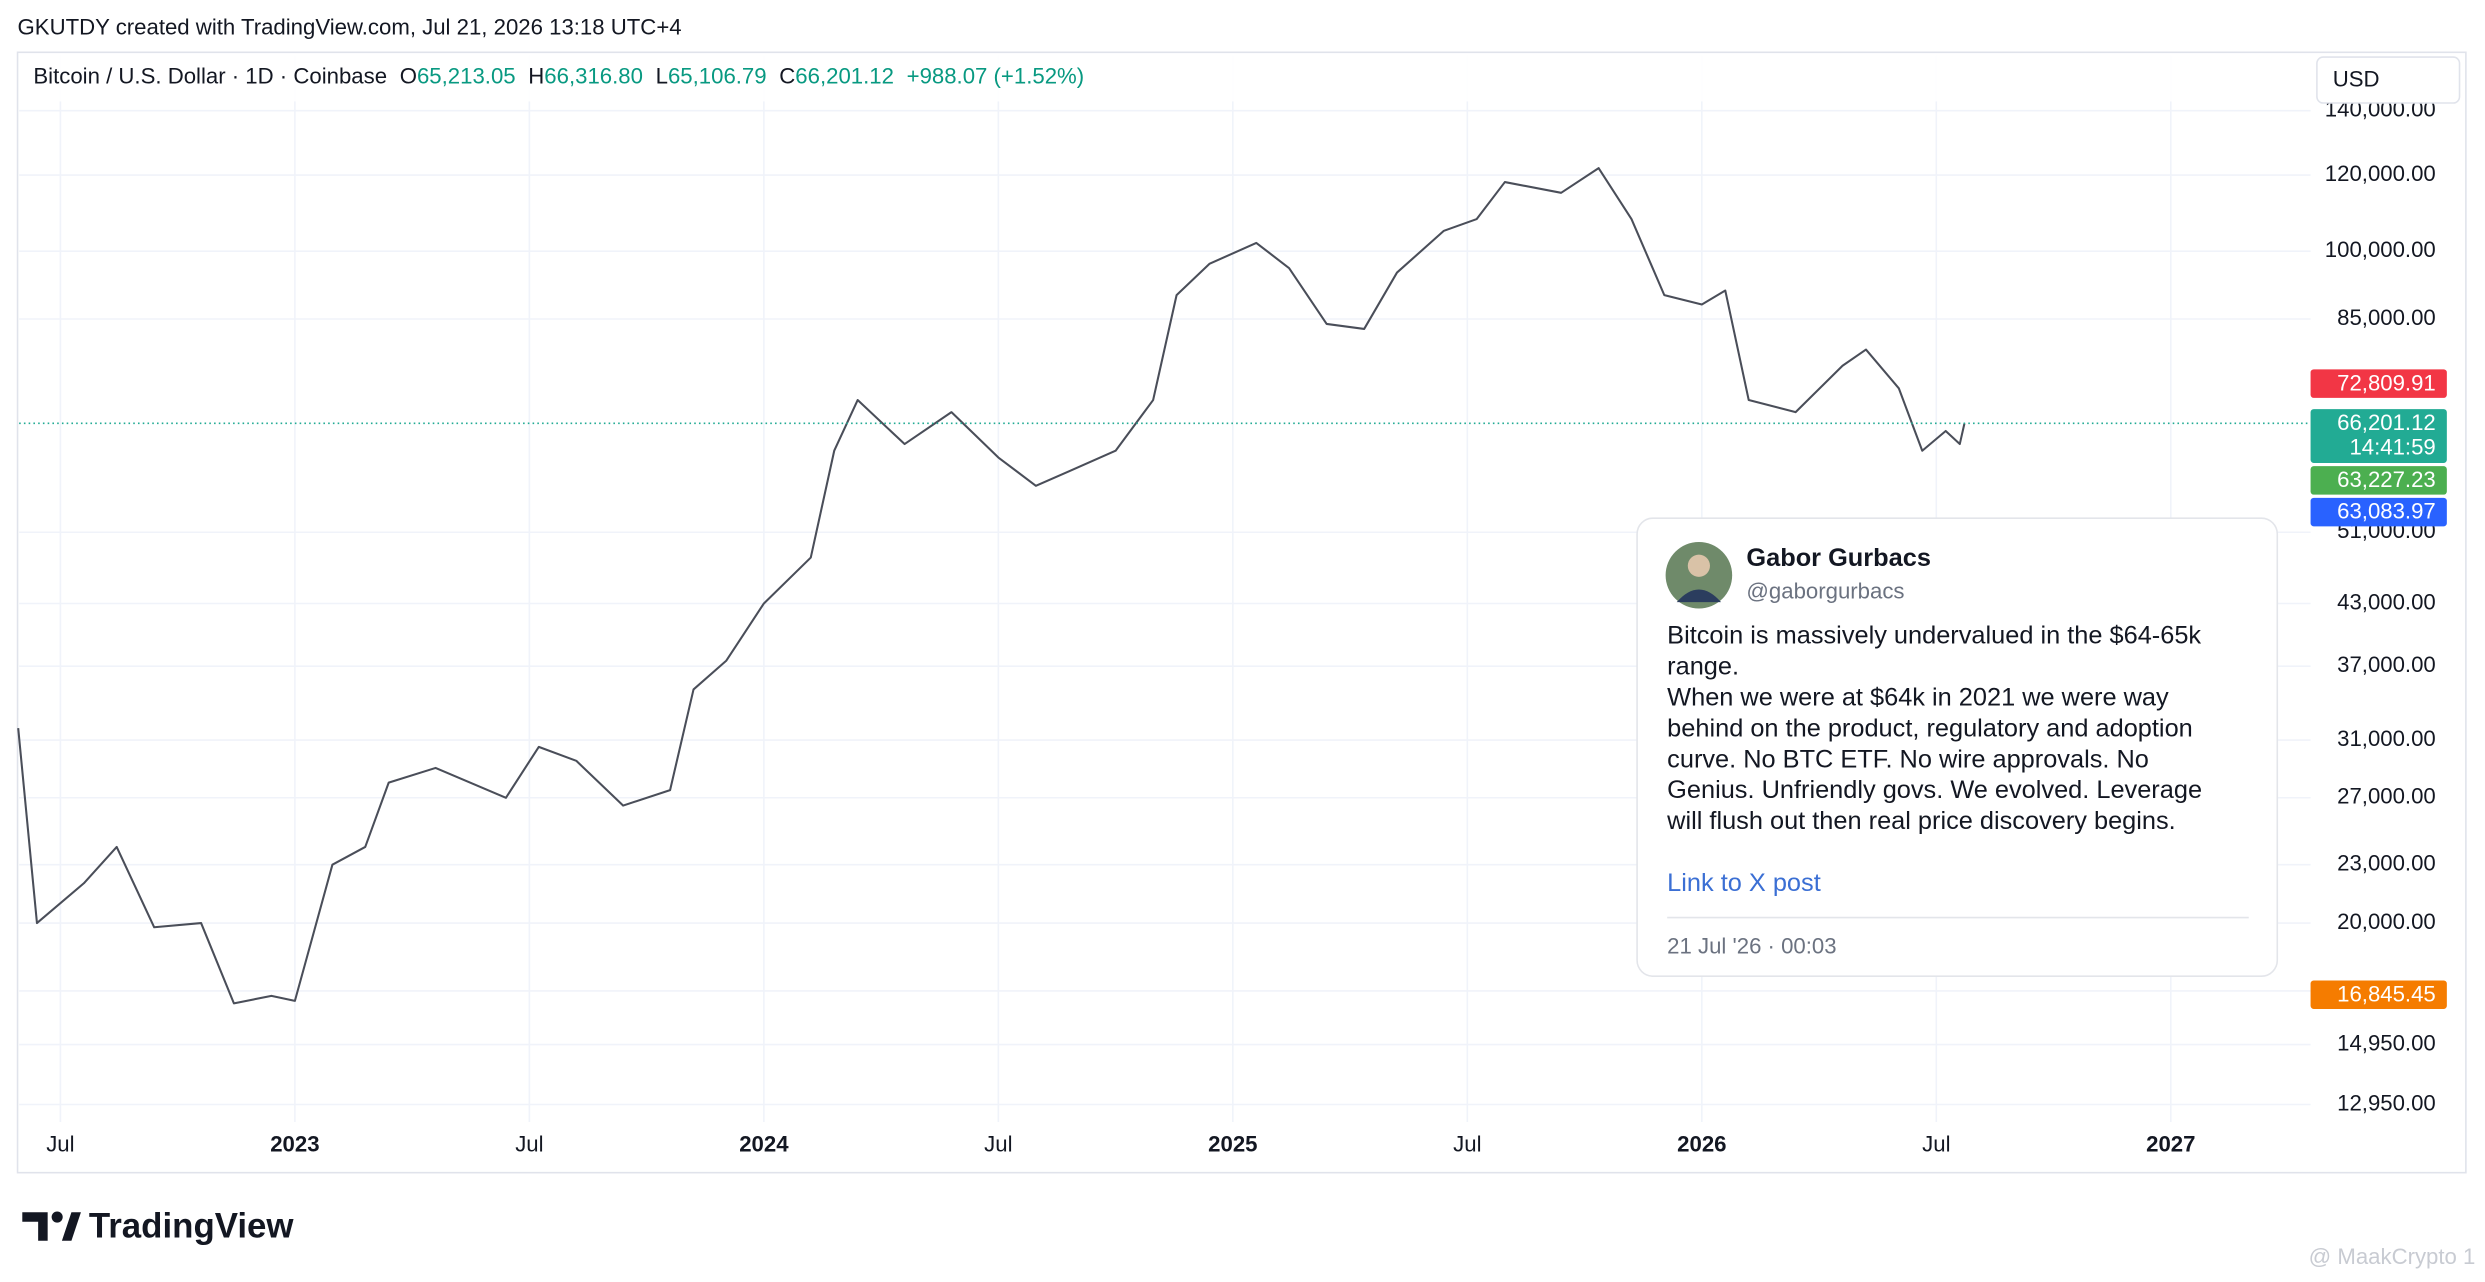  What do you see at coordinates (35, 1226) in the screenshot?
I see `logo-mark` at bounding box center [35, 1226].